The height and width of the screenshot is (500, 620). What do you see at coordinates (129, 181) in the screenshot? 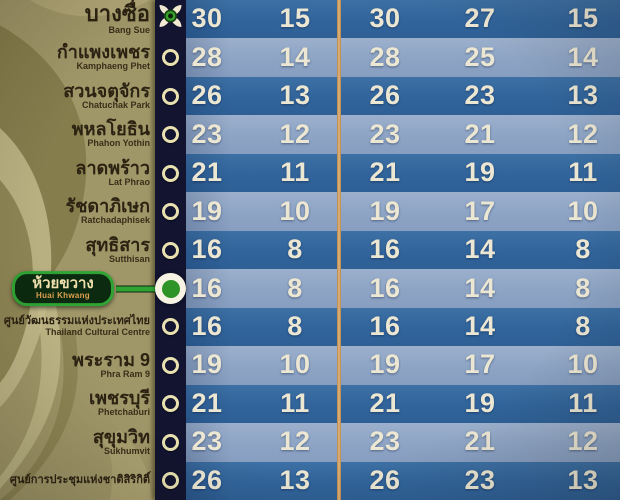
I see `station-name-english: Lat Phrao` at bounding box center [129, 181].